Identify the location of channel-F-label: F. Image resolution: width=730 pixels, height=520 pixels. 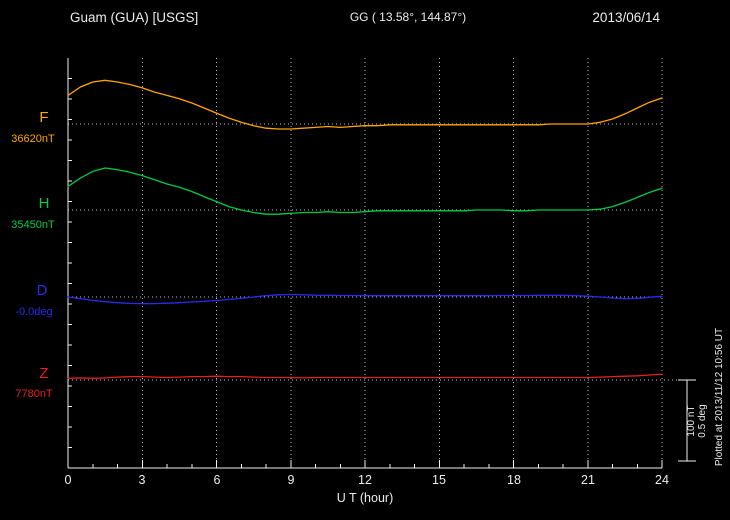
(43, 117).